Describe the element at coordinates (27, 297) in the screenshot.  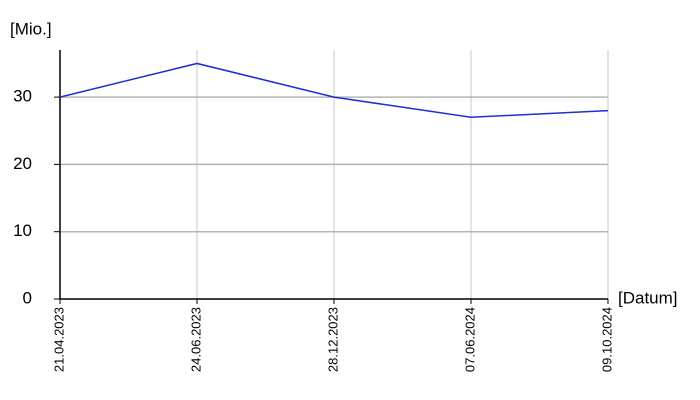
I see `y-tick-label: 0` at that location.